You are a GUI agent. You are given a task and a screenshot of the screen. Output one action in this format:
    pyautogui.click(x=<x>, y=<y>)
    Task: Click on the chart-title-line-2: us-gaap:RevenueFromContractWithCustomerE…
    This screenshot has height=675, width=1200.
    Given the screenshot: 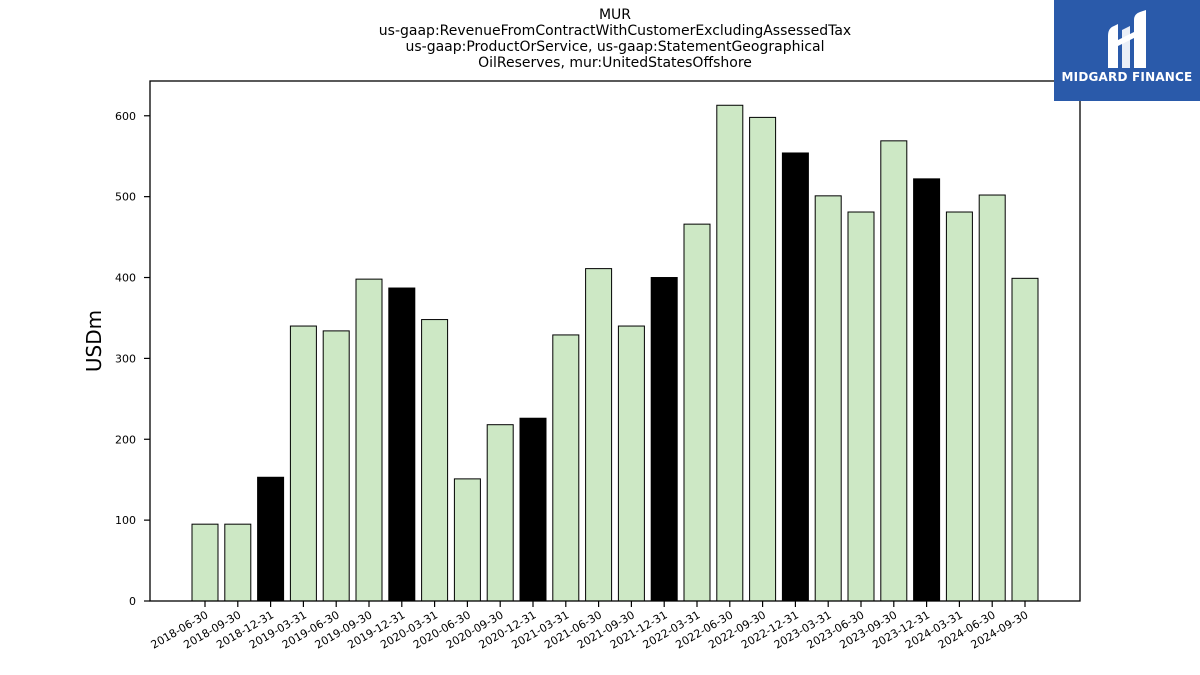 What is the action you would take?
    pyautogui.click(x=615, y=31)
    